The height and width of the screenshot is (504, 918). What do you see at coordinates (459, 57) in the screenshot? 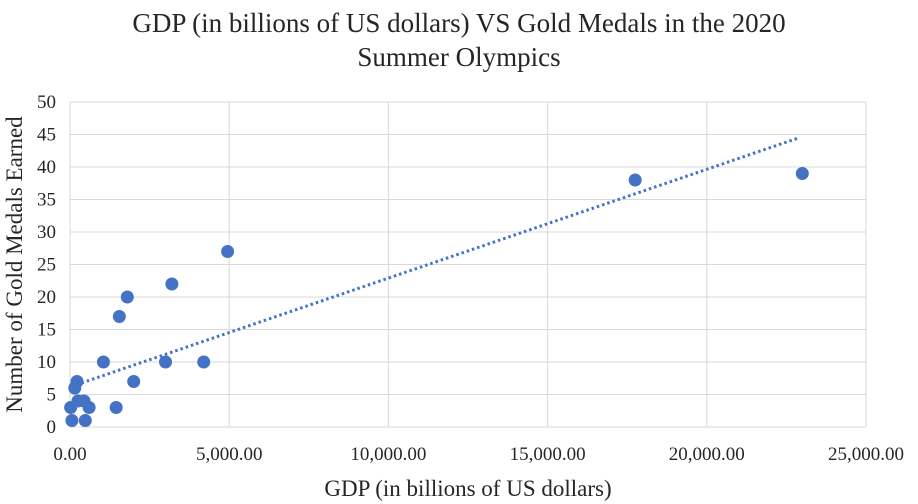
I see `chart-title-line-2: Summer Olympics` at bounding box center [459, 57].